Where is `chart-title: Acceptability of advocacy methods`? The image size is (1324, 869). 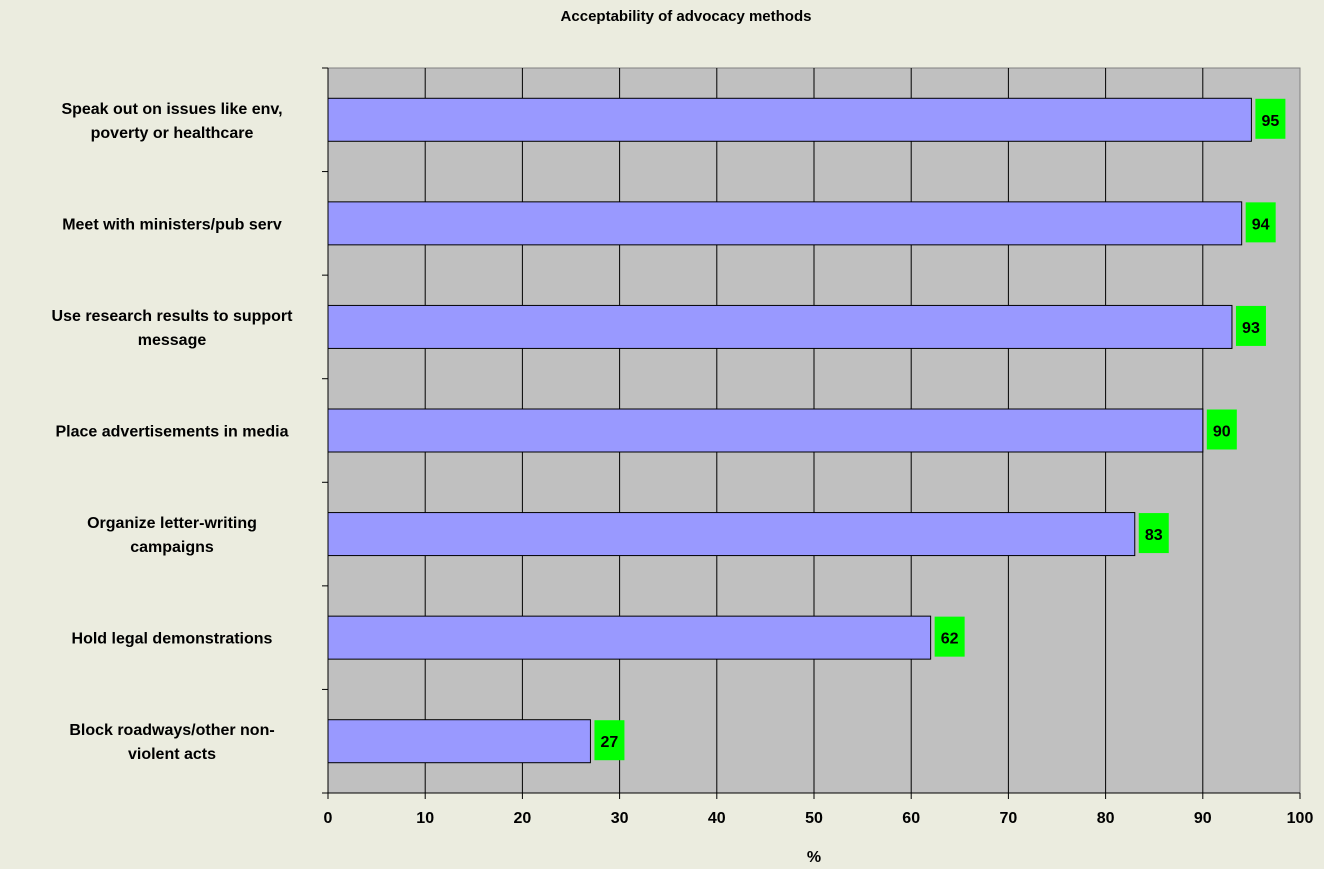
chart-title: Acceptability of advocacy methods is located at coordinates (686, 16).